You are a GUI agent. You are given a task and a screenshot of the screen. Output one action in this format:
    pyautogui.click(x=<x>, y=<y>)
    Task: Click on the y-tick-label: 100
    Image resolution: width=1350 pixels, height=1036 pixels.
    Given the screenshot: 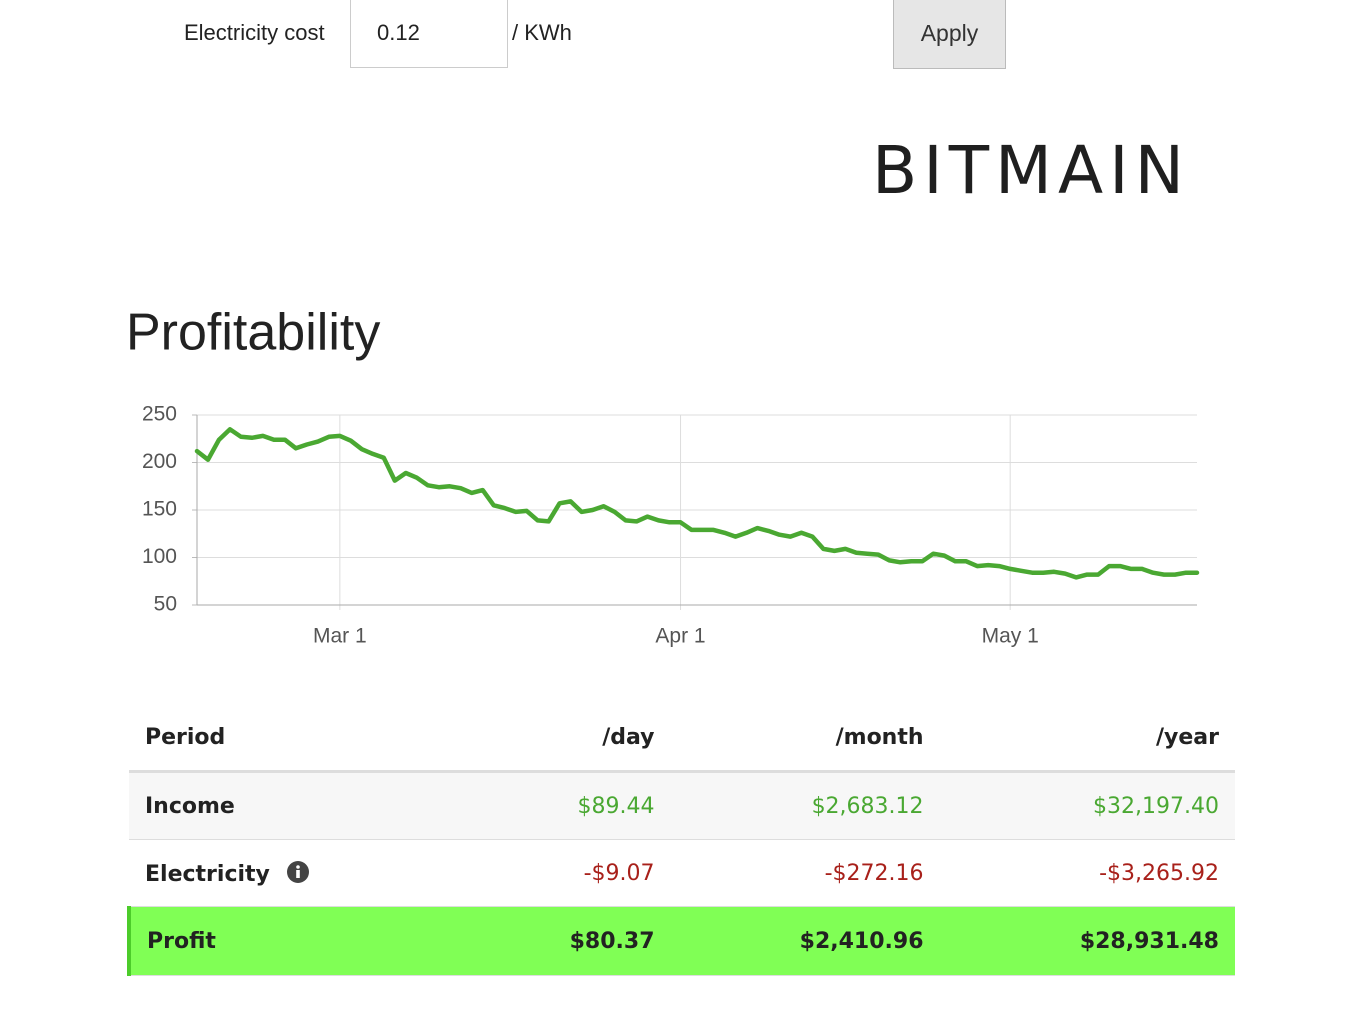 What is the action you would take?
    pyautogui.click(x=159, y=556)
    